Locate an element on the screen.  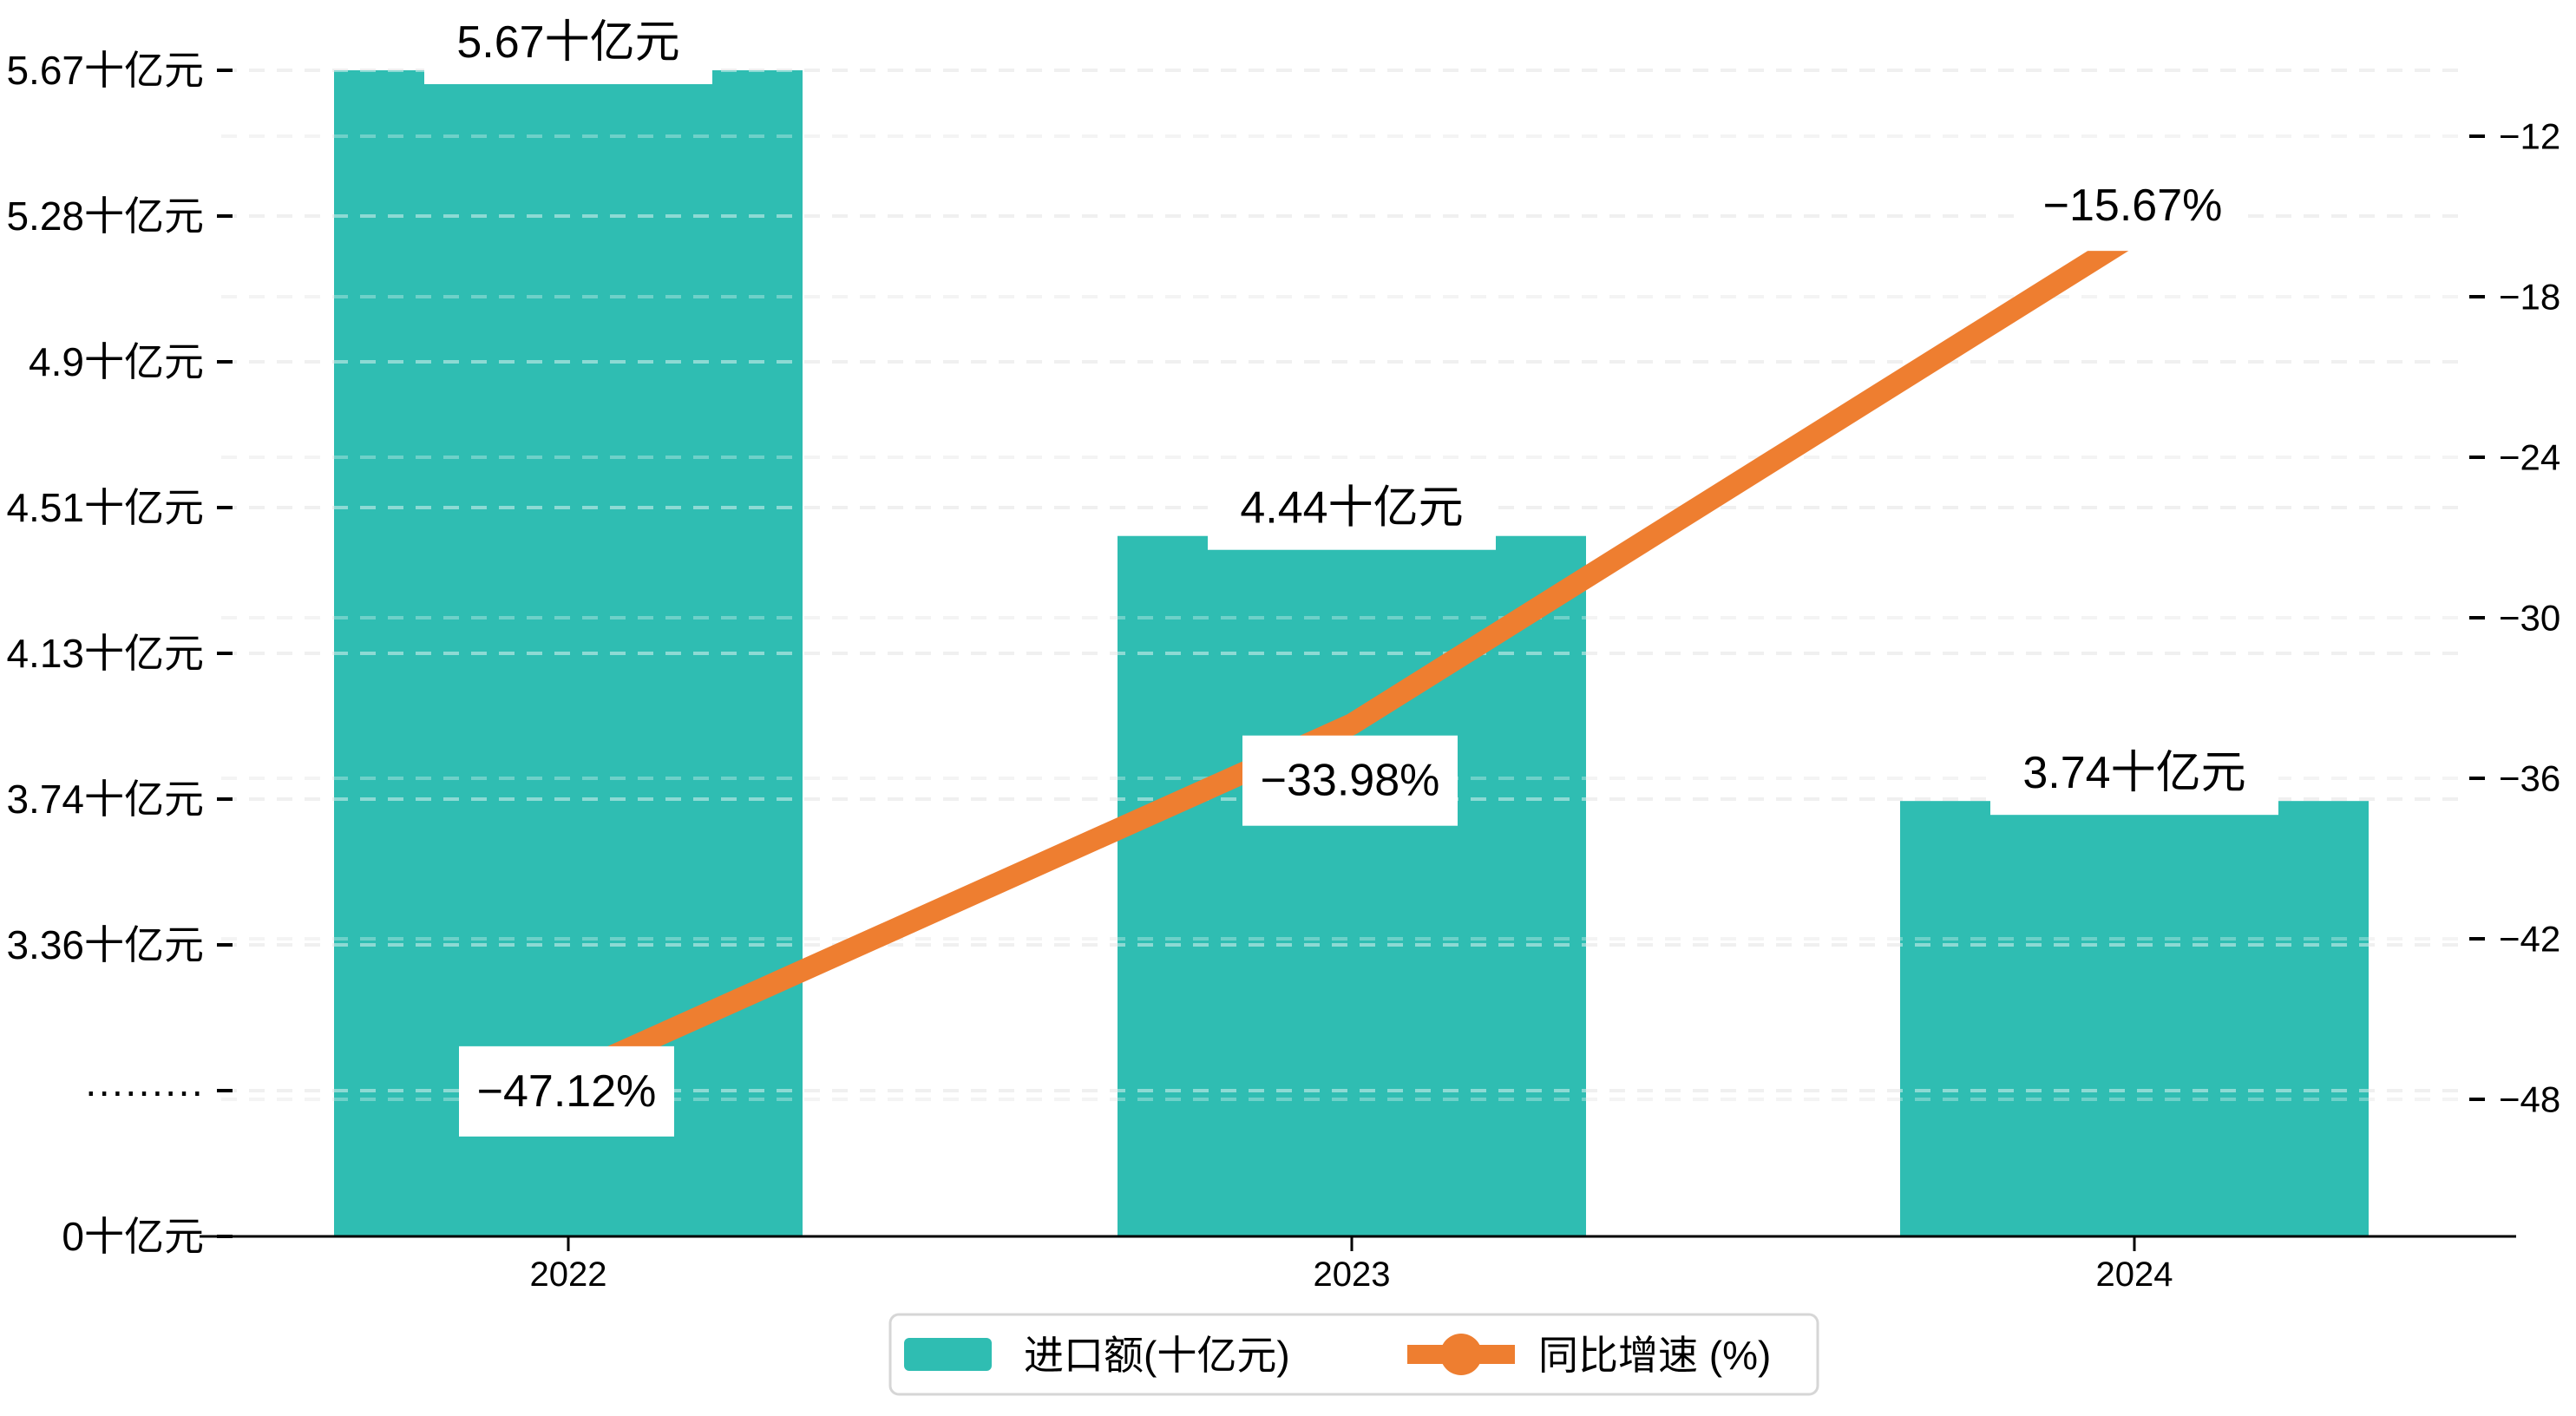
left-axis-tick-label: 5.28十亿元 is located at coordinates (105, 216).